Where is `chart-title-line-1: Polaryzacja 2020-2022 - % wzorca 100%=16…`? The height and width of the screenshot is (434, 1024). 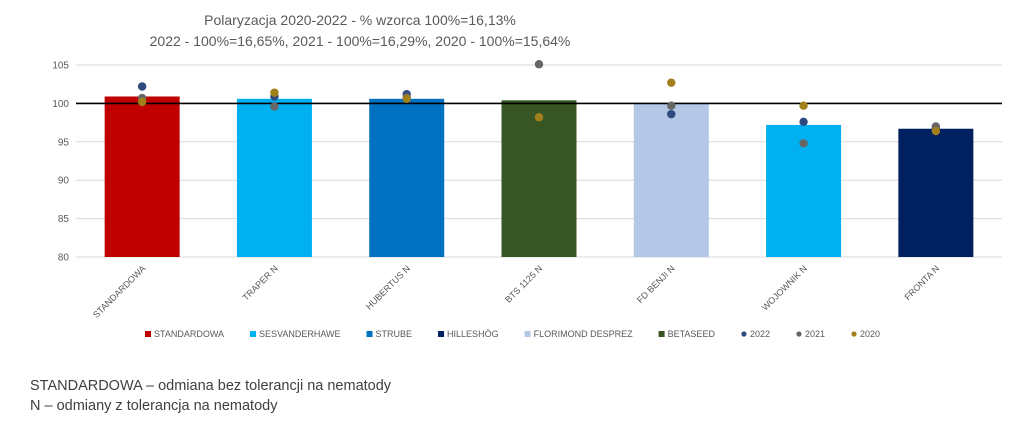 chart-title-line-1: Polaryzacja 2020-2022 - % wzorca 100%=16… is located at coordinates (360, 20).